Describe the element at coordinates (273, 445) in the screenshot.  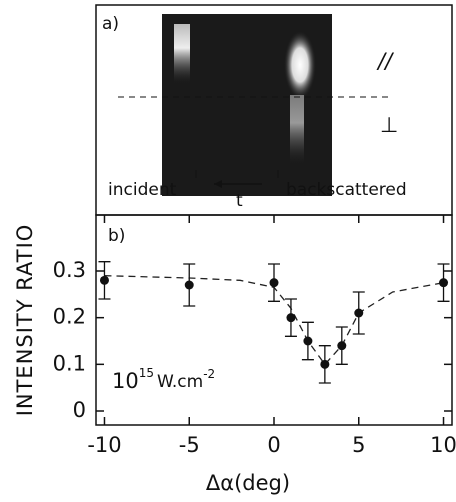
I see `x-tick-label: 0` at that location.